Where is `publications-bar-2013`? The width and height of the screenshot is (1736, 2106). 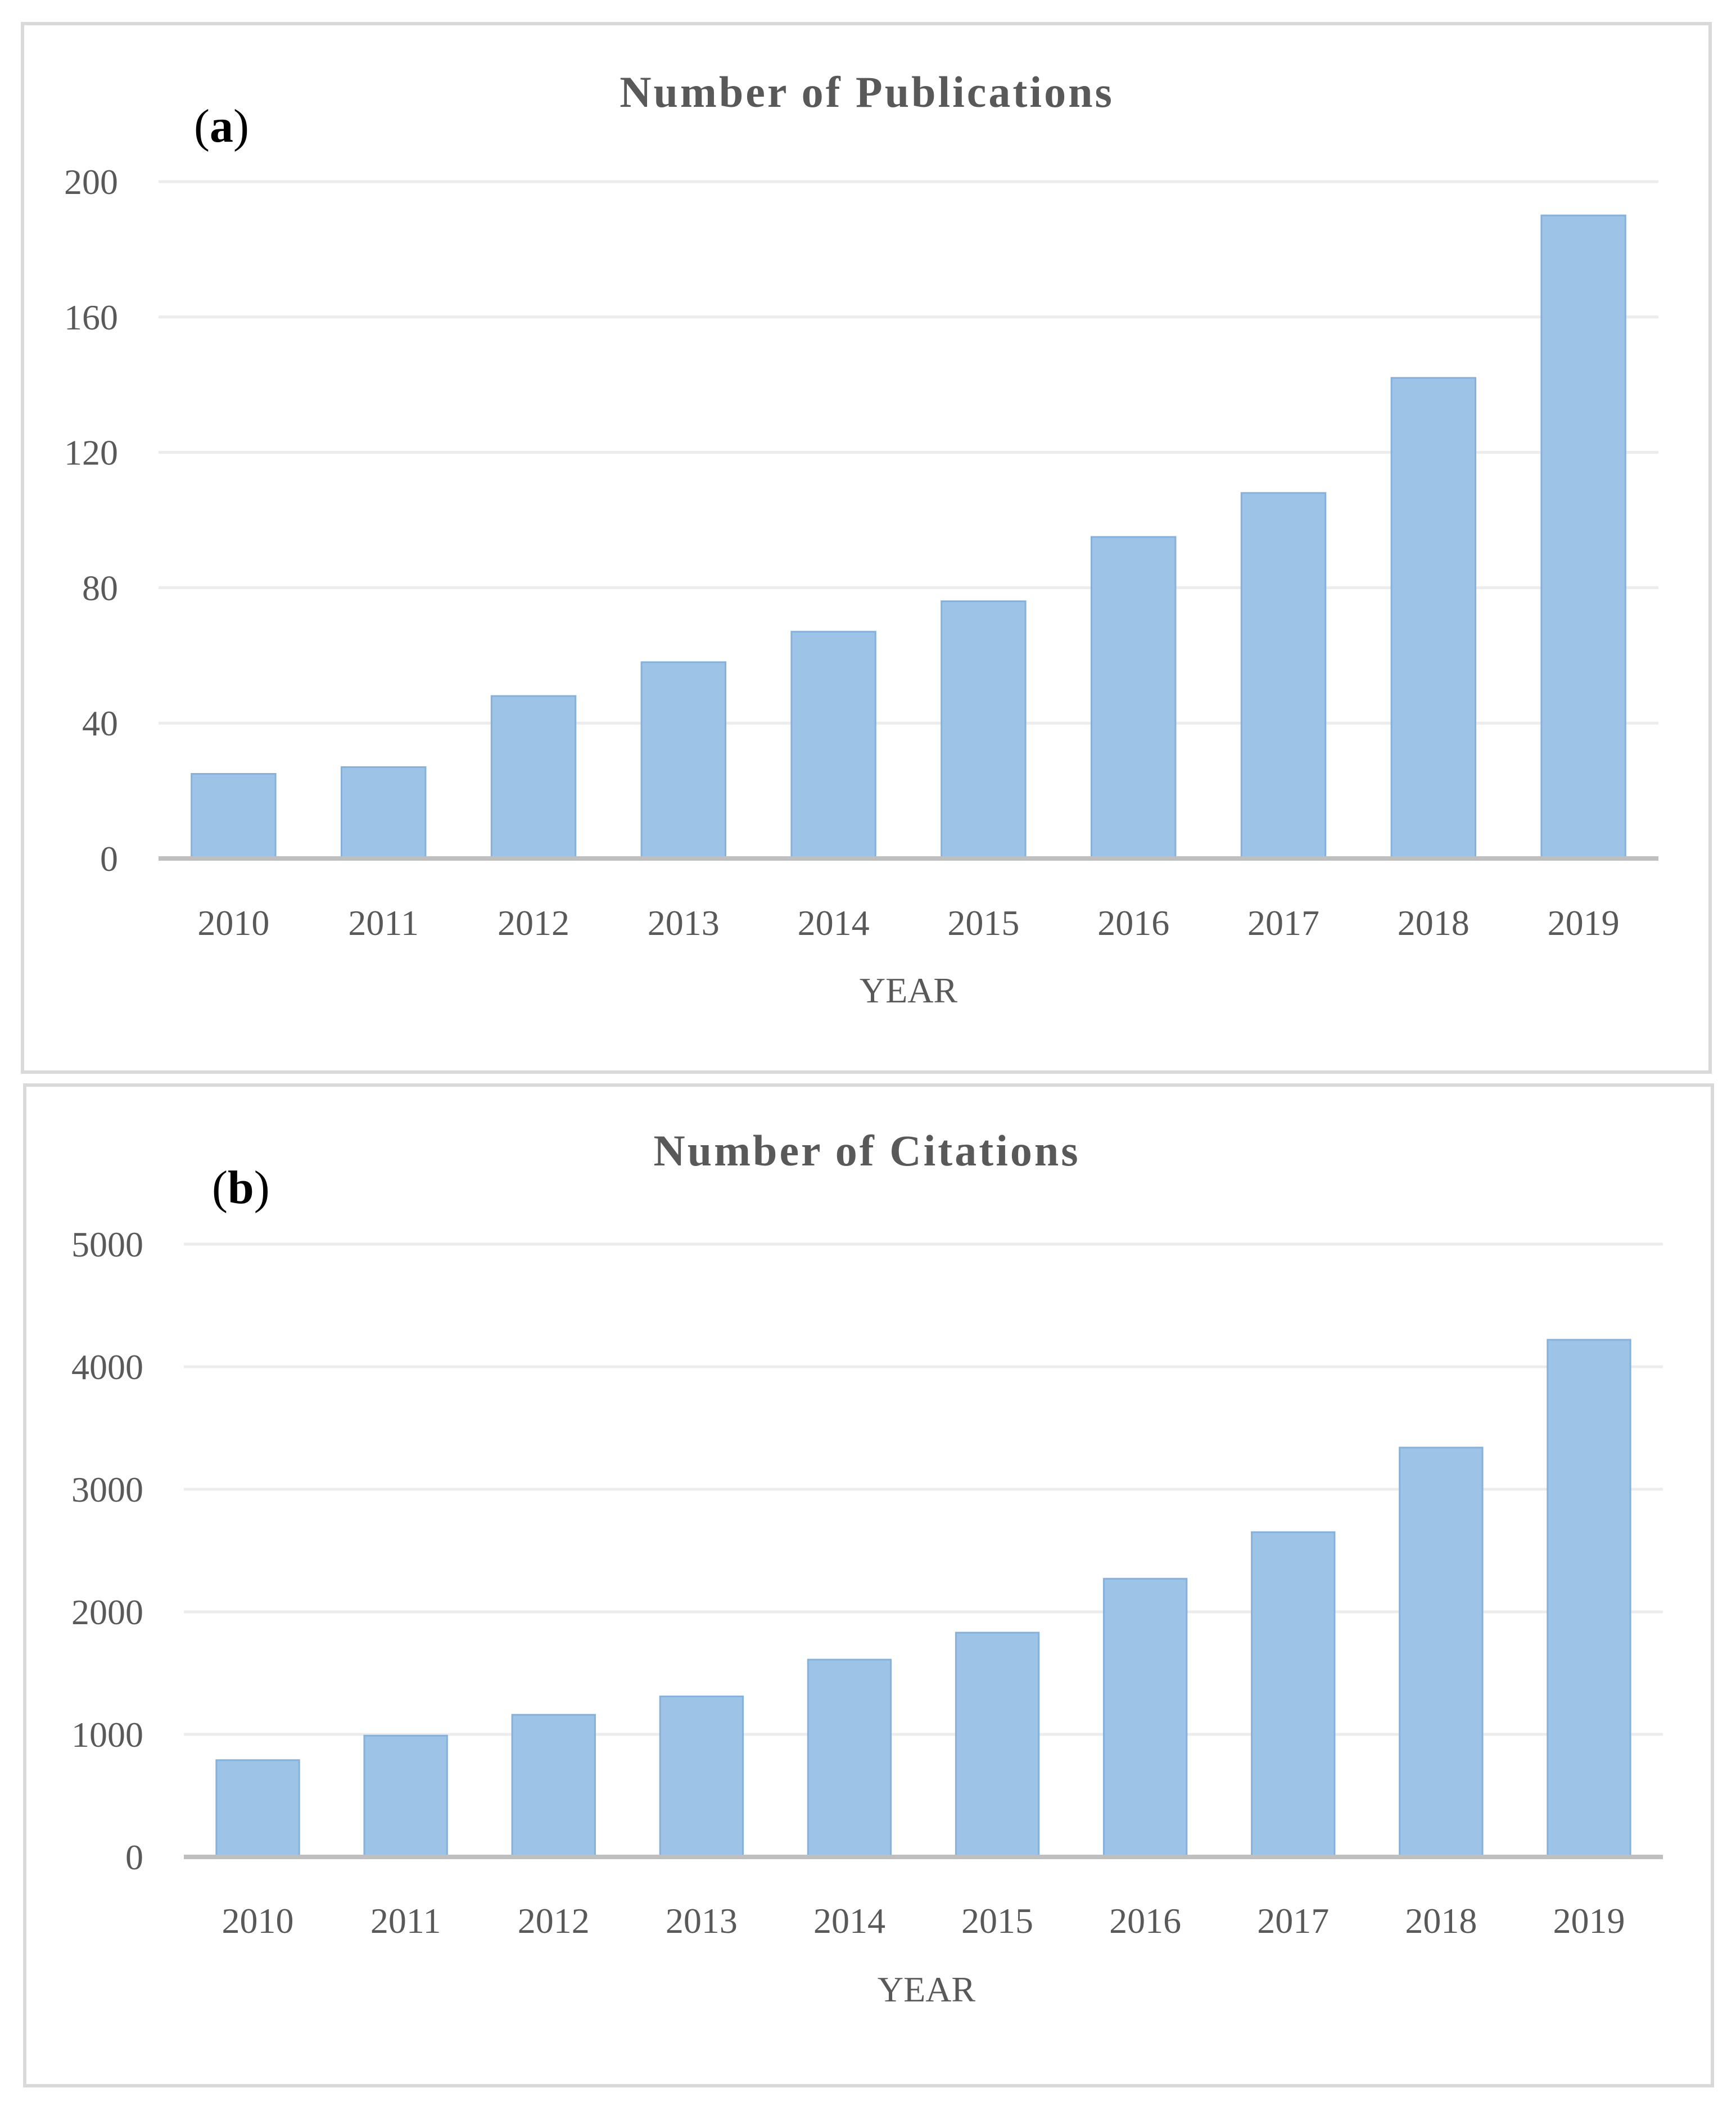 publications-bar-2013 is located at coordinates (683, 760).